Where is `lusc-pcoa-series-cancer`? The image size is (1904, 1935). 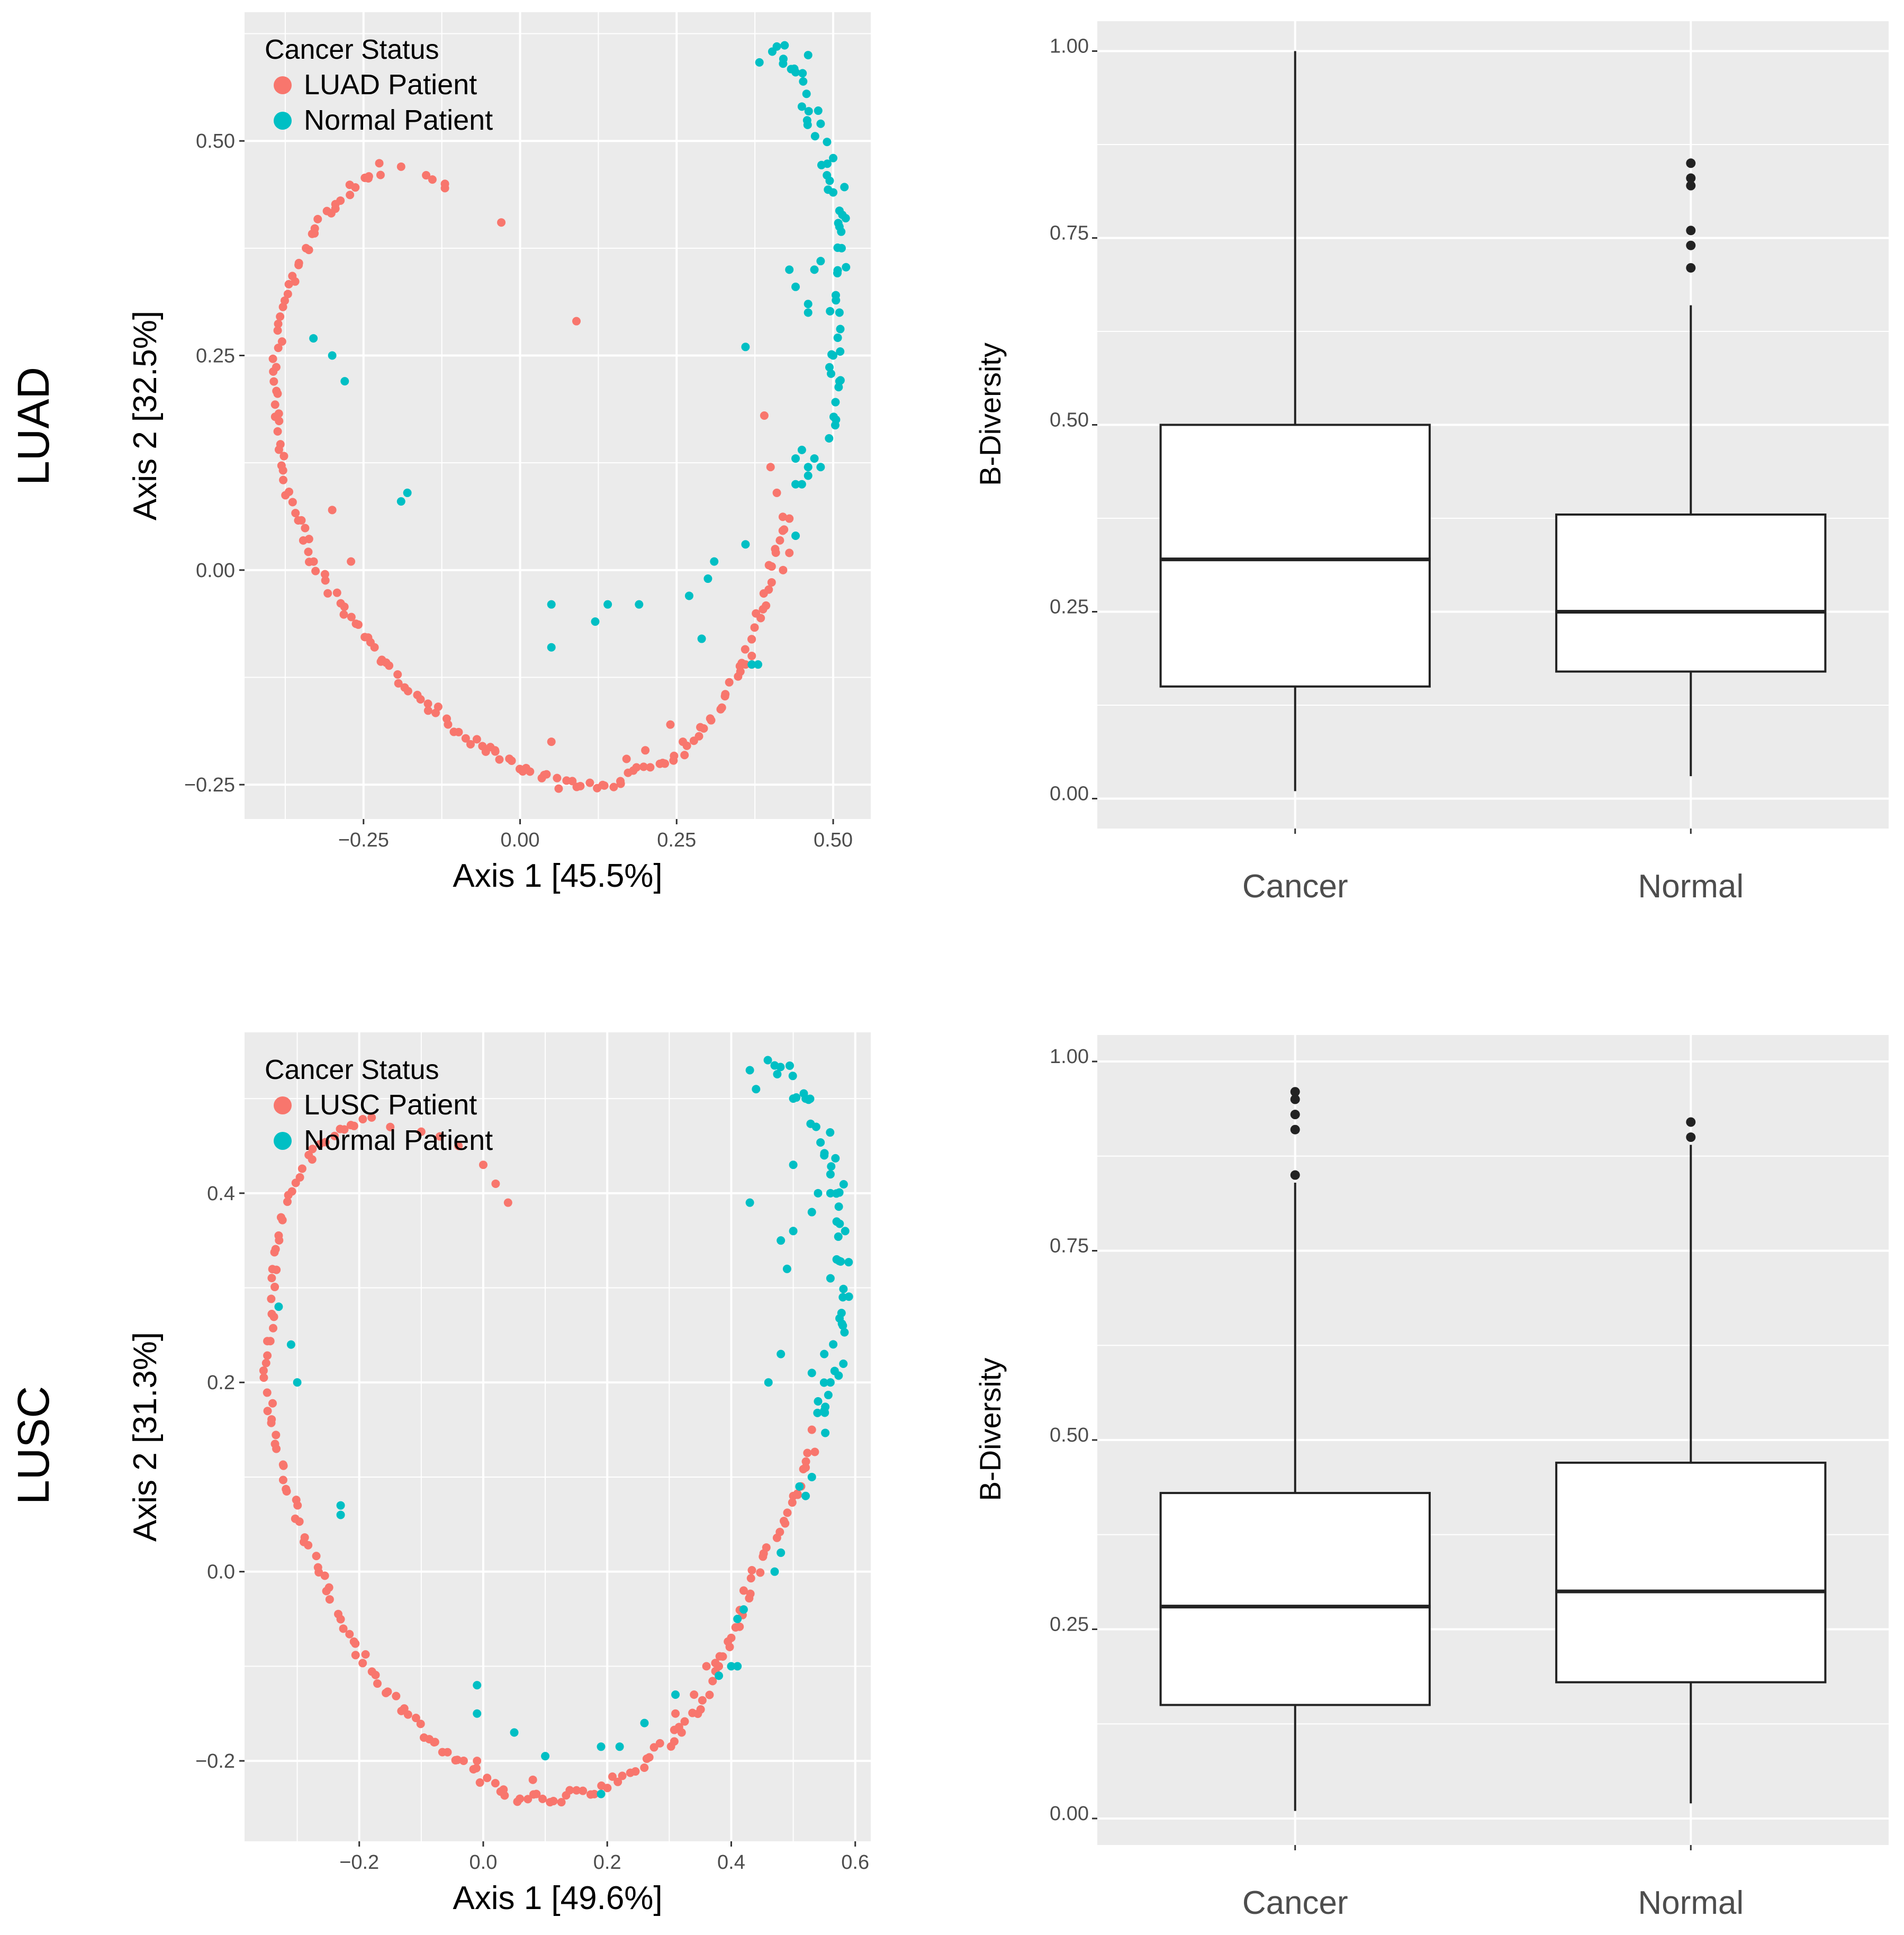
lusc-pcoa-series-cancer is located at coordinates (539, 1460).